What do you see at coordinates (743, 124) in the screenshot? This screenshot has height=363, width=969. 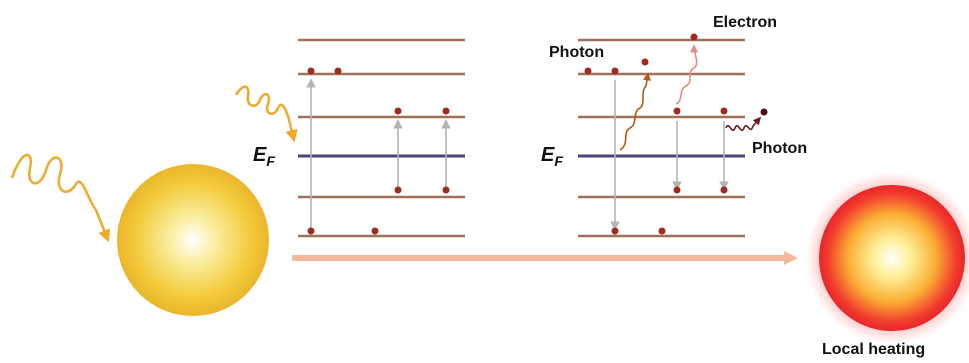 I see `photon-emission-wave-right` at bounding box center [743, 124].